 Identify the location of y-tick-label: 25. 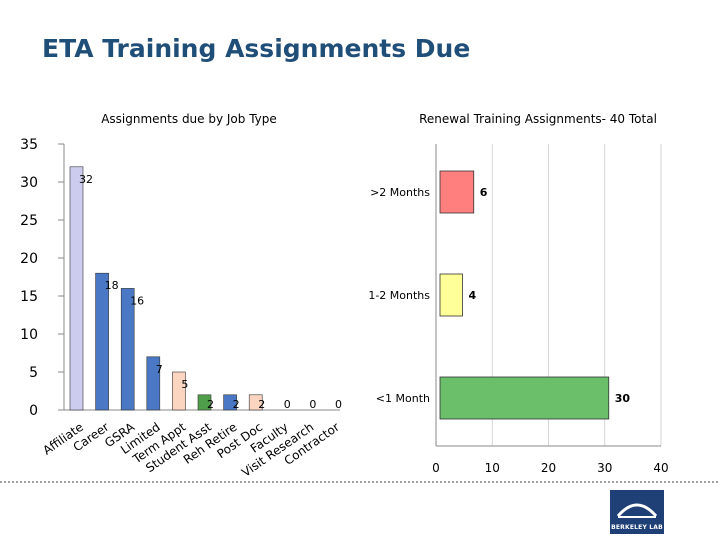
(29, 221).